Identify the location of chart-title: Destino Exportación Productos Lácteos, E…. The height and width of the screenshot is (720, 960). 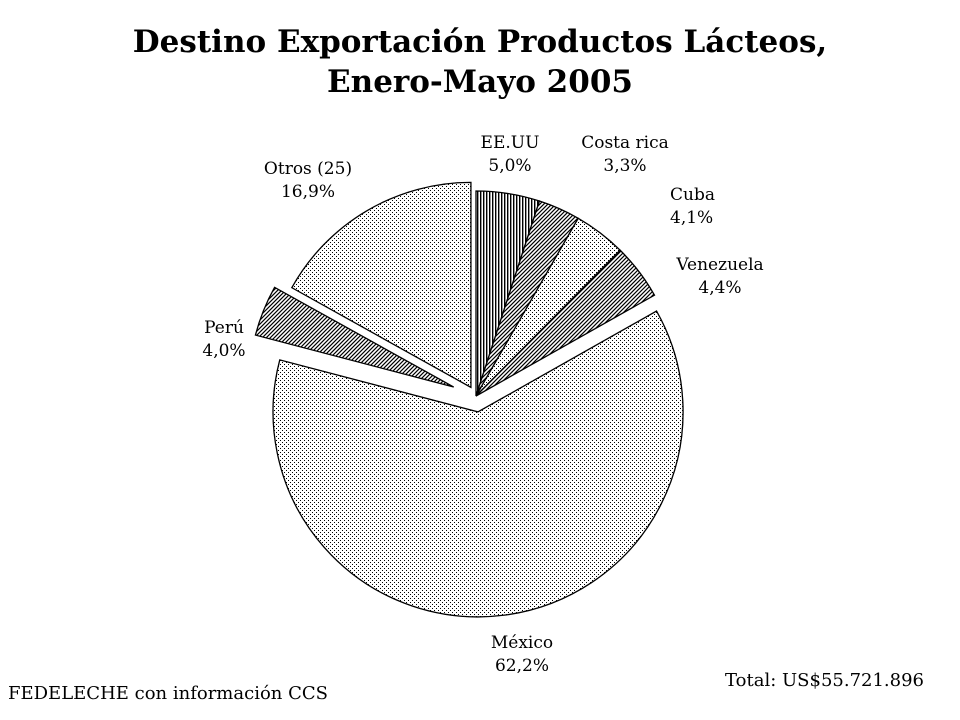
(480, 62).